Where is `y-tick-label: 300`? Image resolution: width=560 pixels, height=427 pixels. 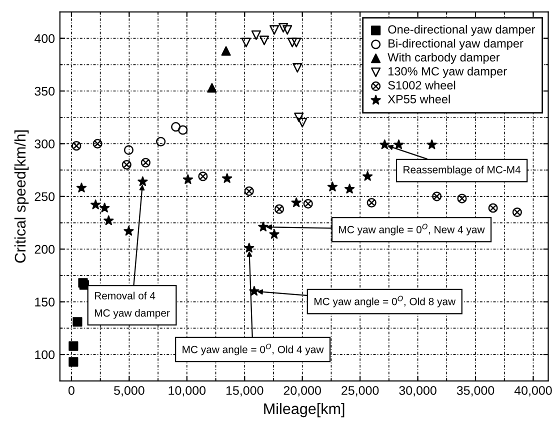
y-tick-label: 300 is located at coordinates (44, 144).